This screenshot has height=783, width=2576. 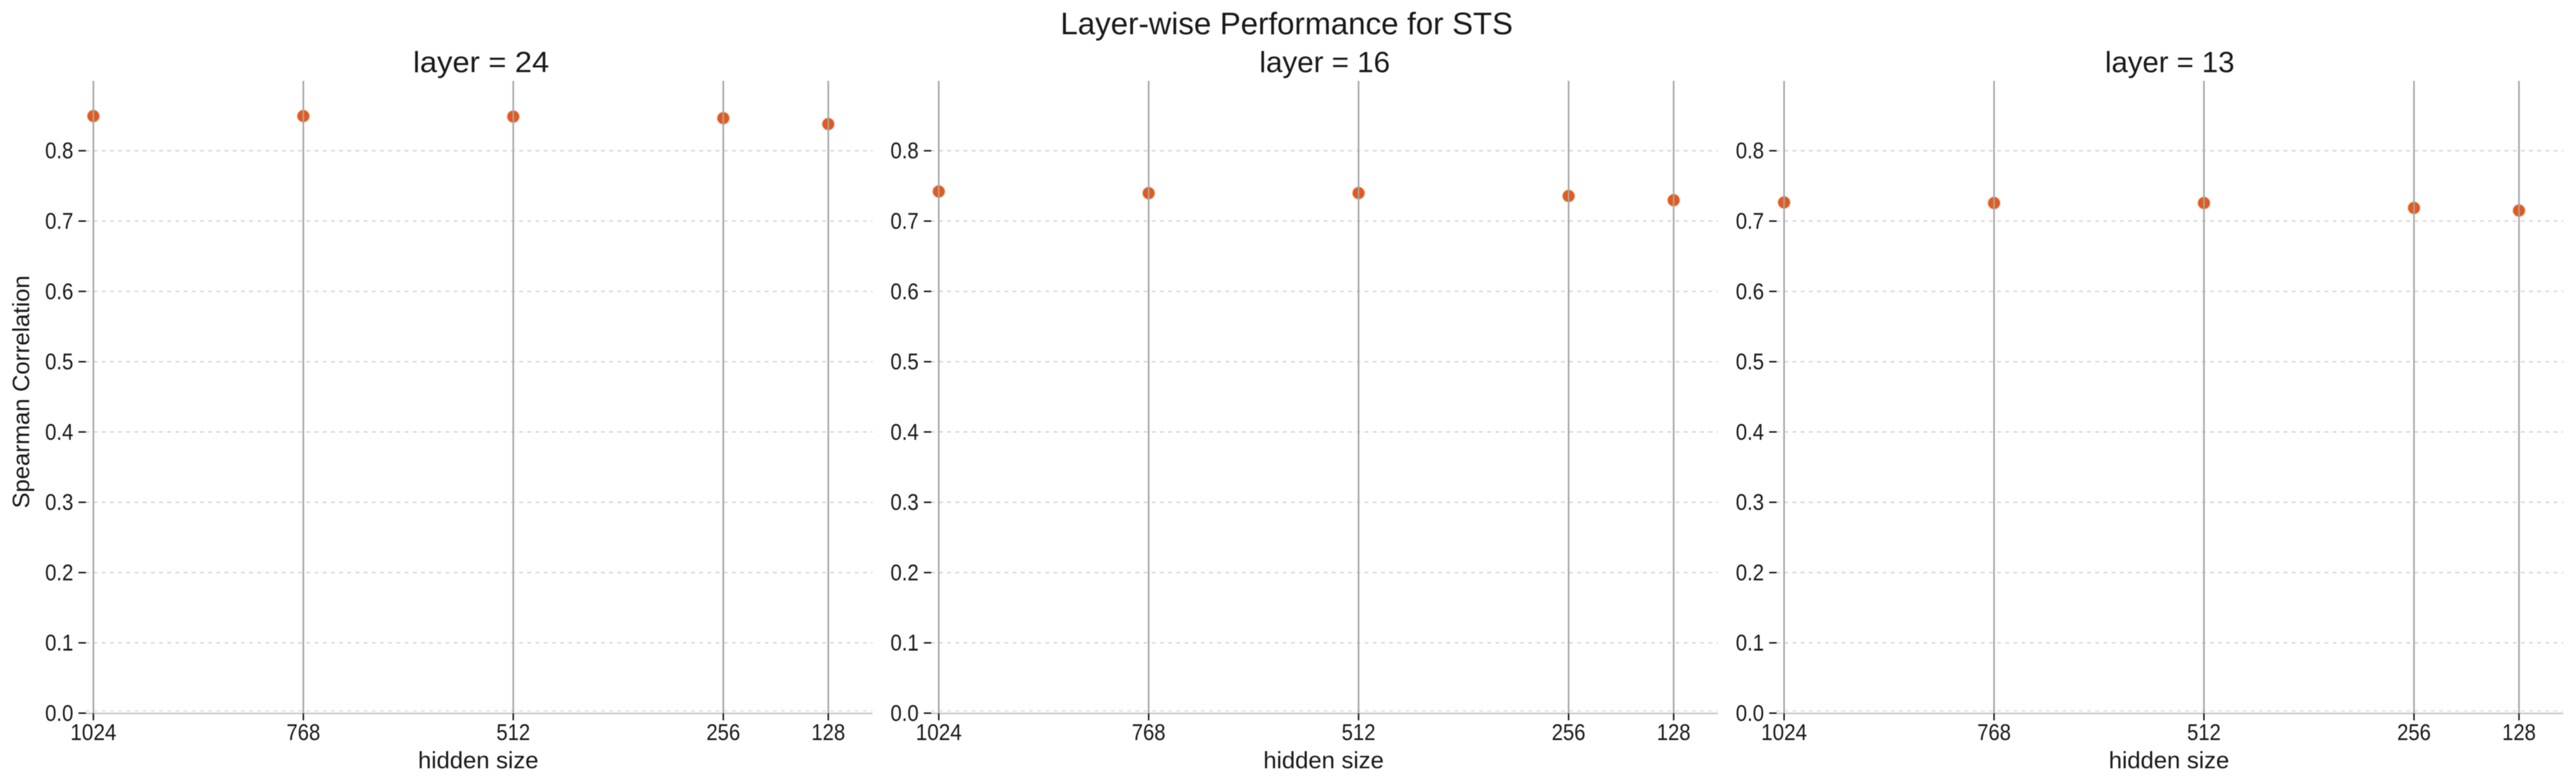 What do you see at coordinates (1324, 63) in the screenshot?
I see `svg-text: layer = 16` at bounding box center [1324, 63].